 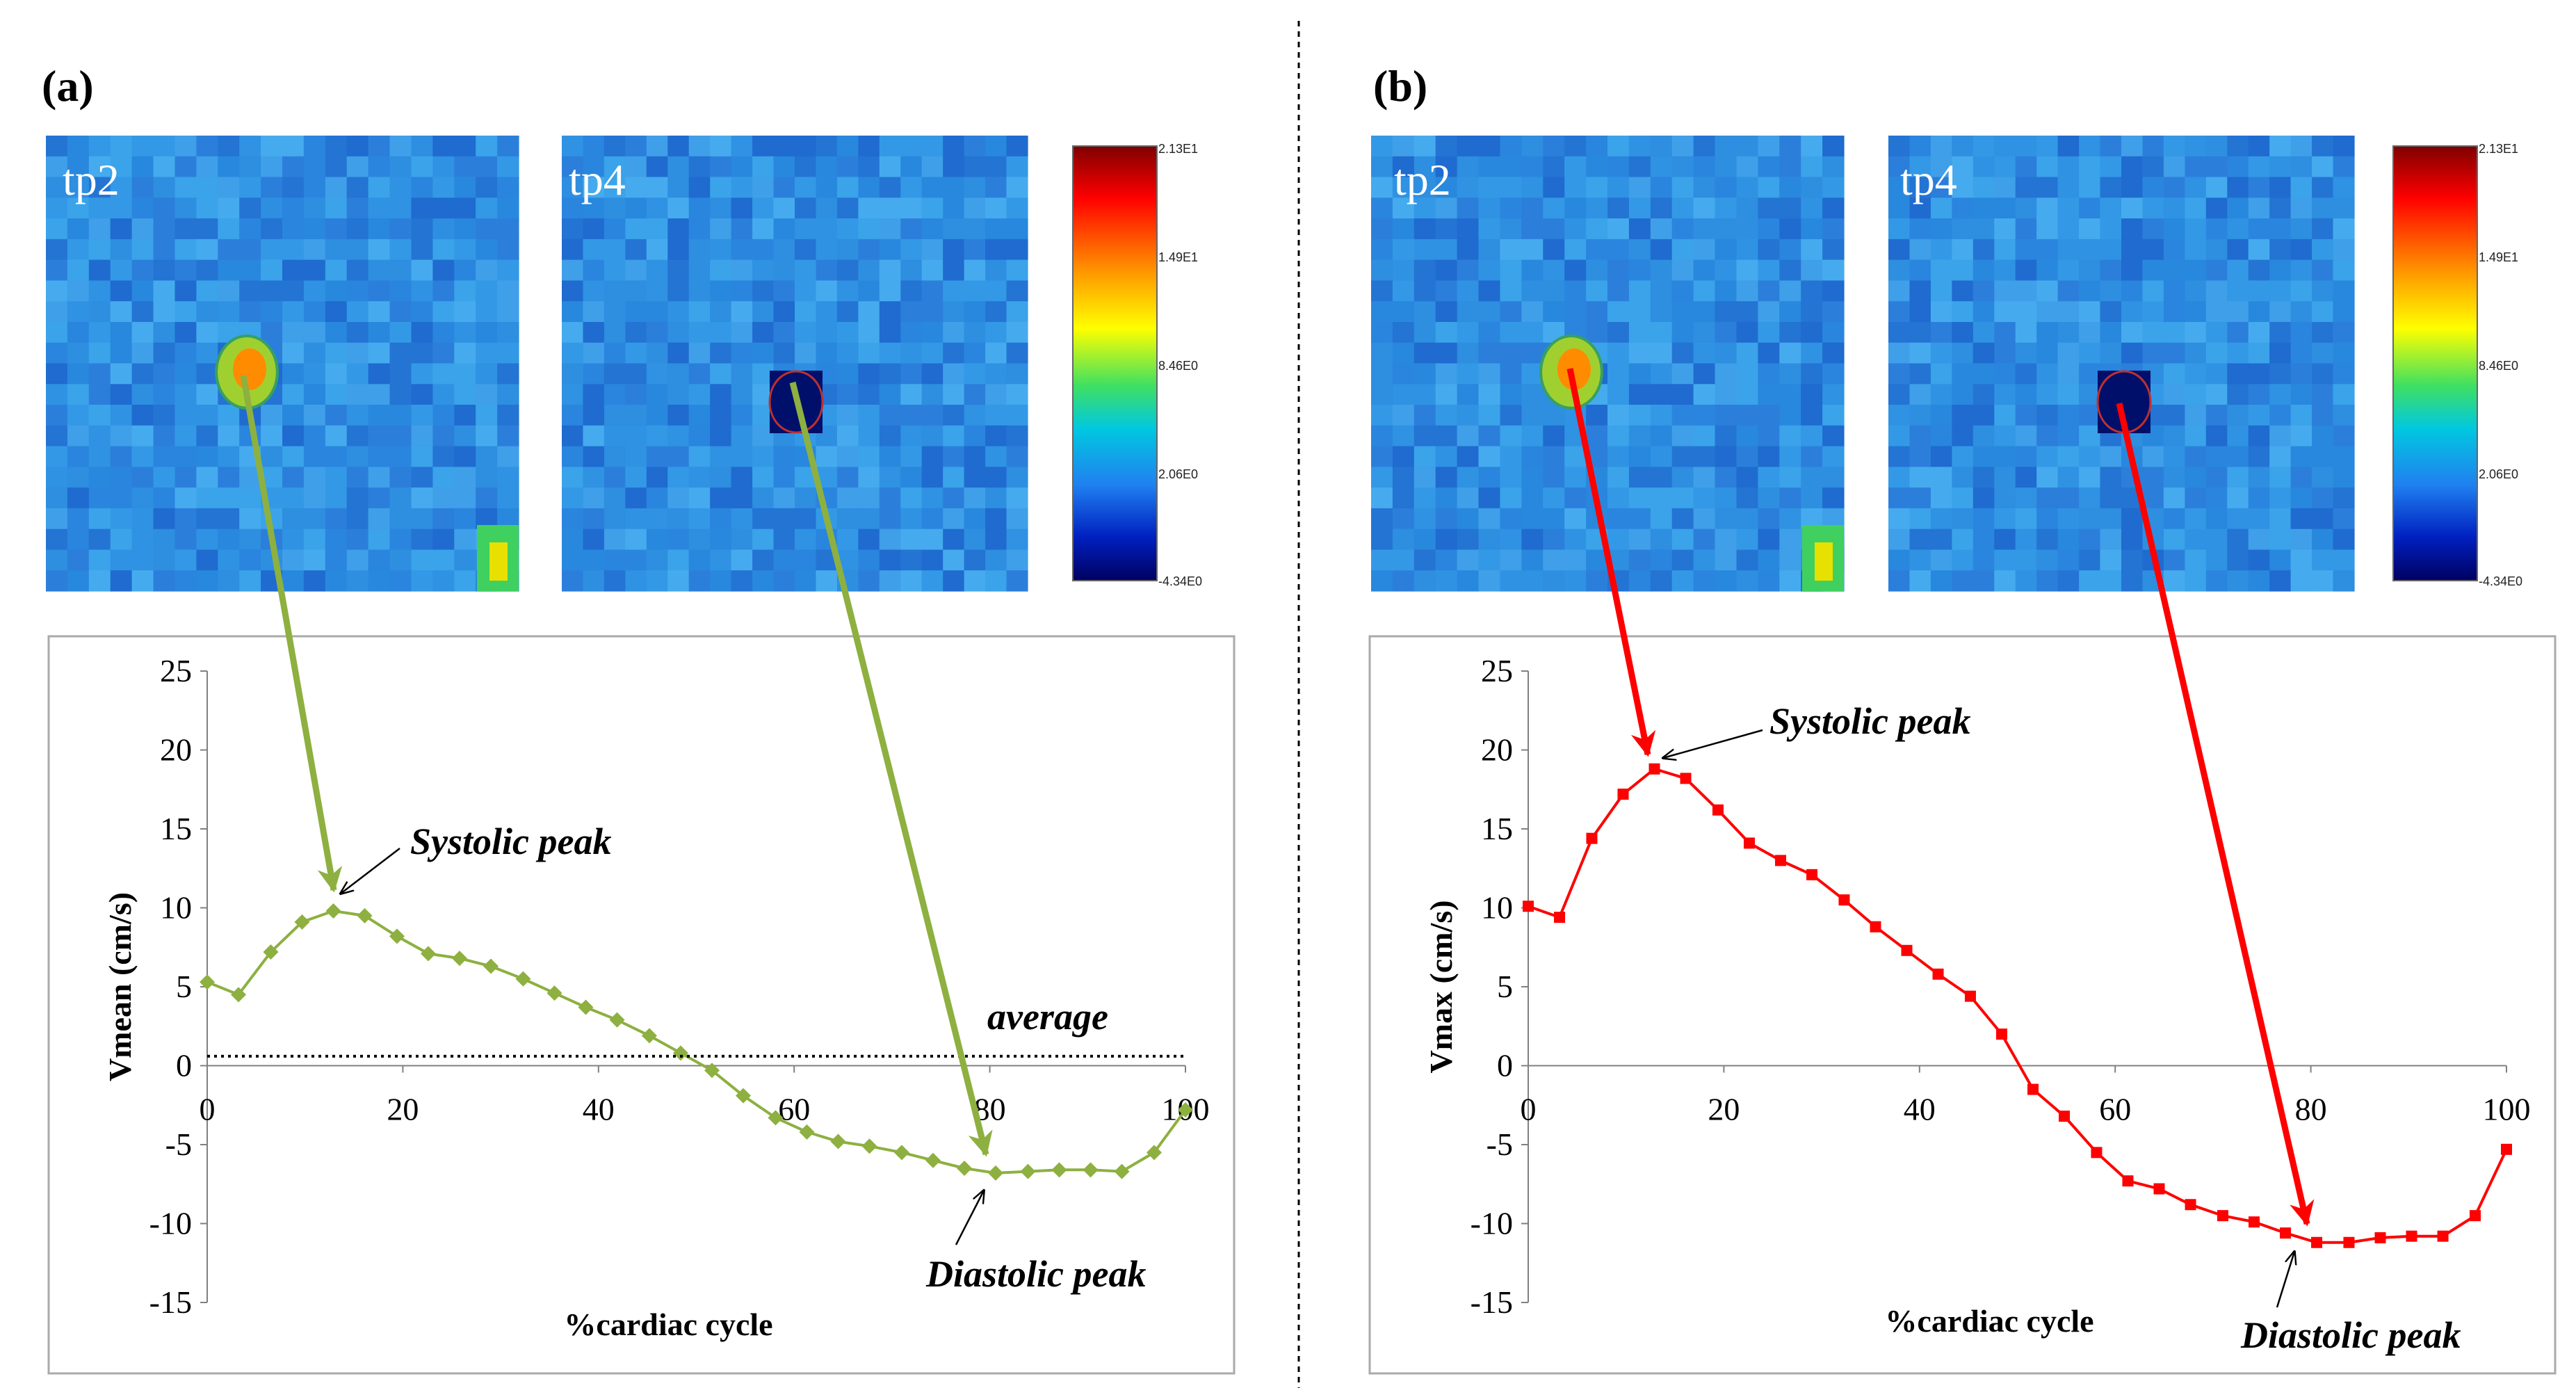 I want to click on chart-a-diastolic-pointer, so click(x=969, y=1218).